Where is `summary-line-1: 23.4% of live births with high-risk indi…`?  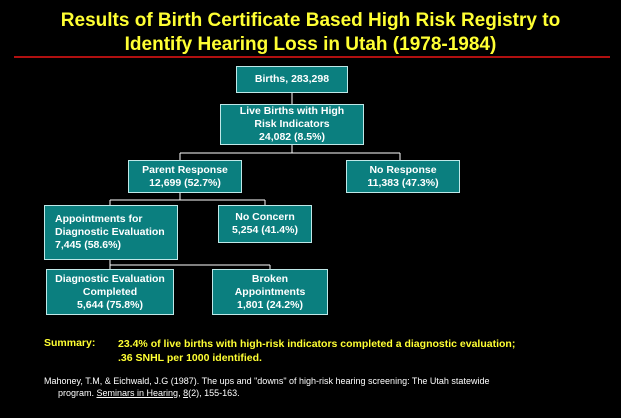 summary-line-1: 23.4% of live births with high-risk indi… is located at coordinates (317, 344).